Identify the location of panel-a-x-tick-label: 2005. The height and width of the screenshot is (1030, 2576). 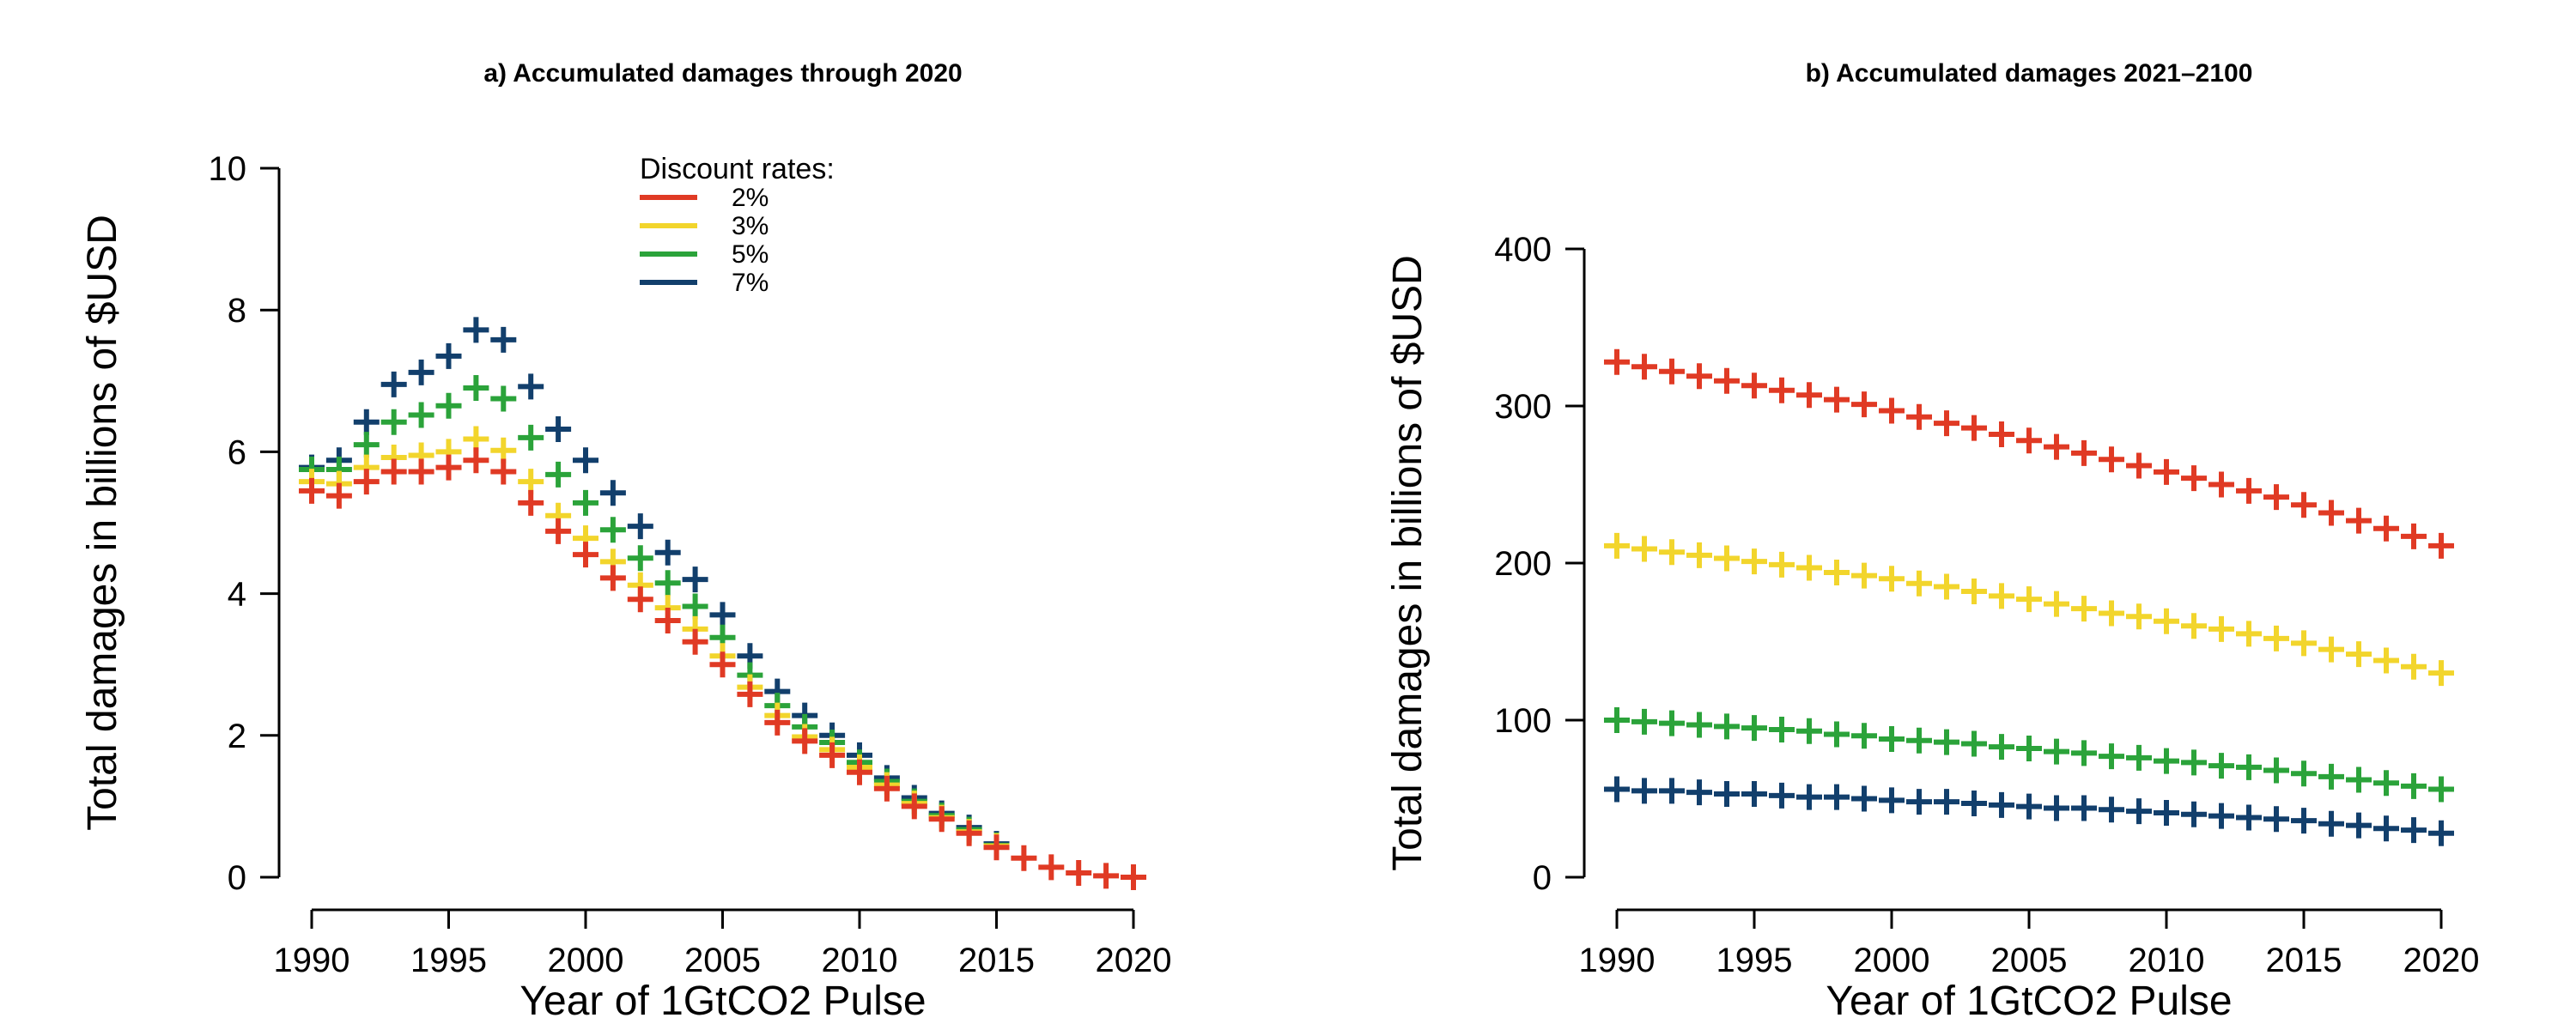
(722, 960).